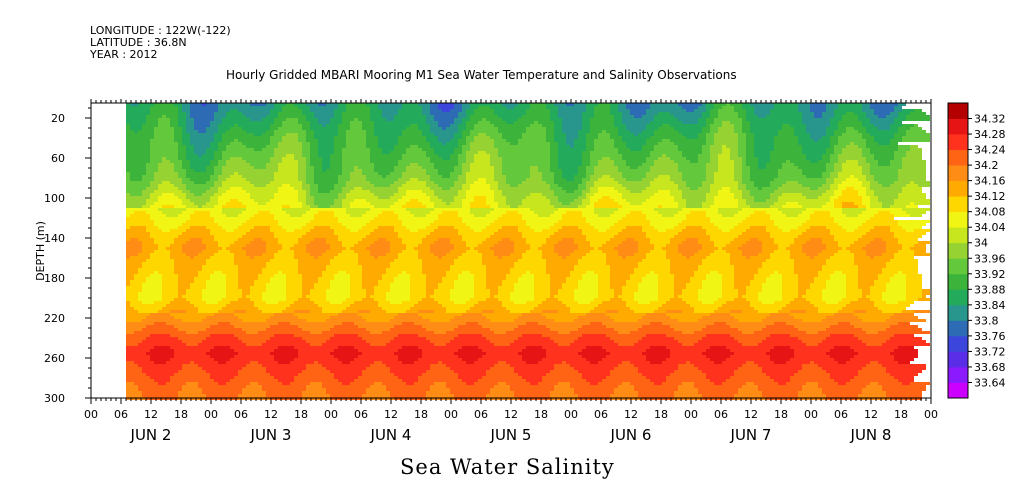 The width and height of the screenshot is (1009, 504). Describe the element at coordinates (990, 134) in the screenshot. I see `colorbar-label: 34.28` at that location.